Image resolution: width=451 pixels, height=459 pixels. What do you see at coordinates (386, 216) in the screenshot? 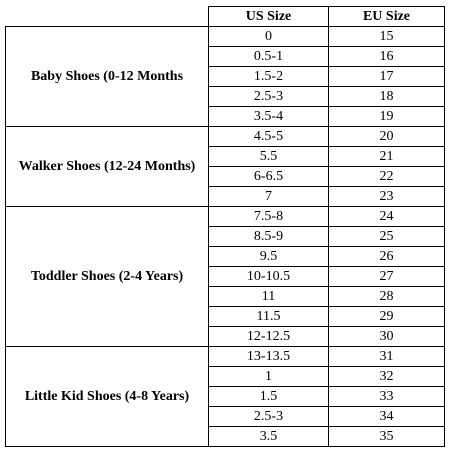
I see `eu-size-cell: 24` at bounding box center [386, 216].